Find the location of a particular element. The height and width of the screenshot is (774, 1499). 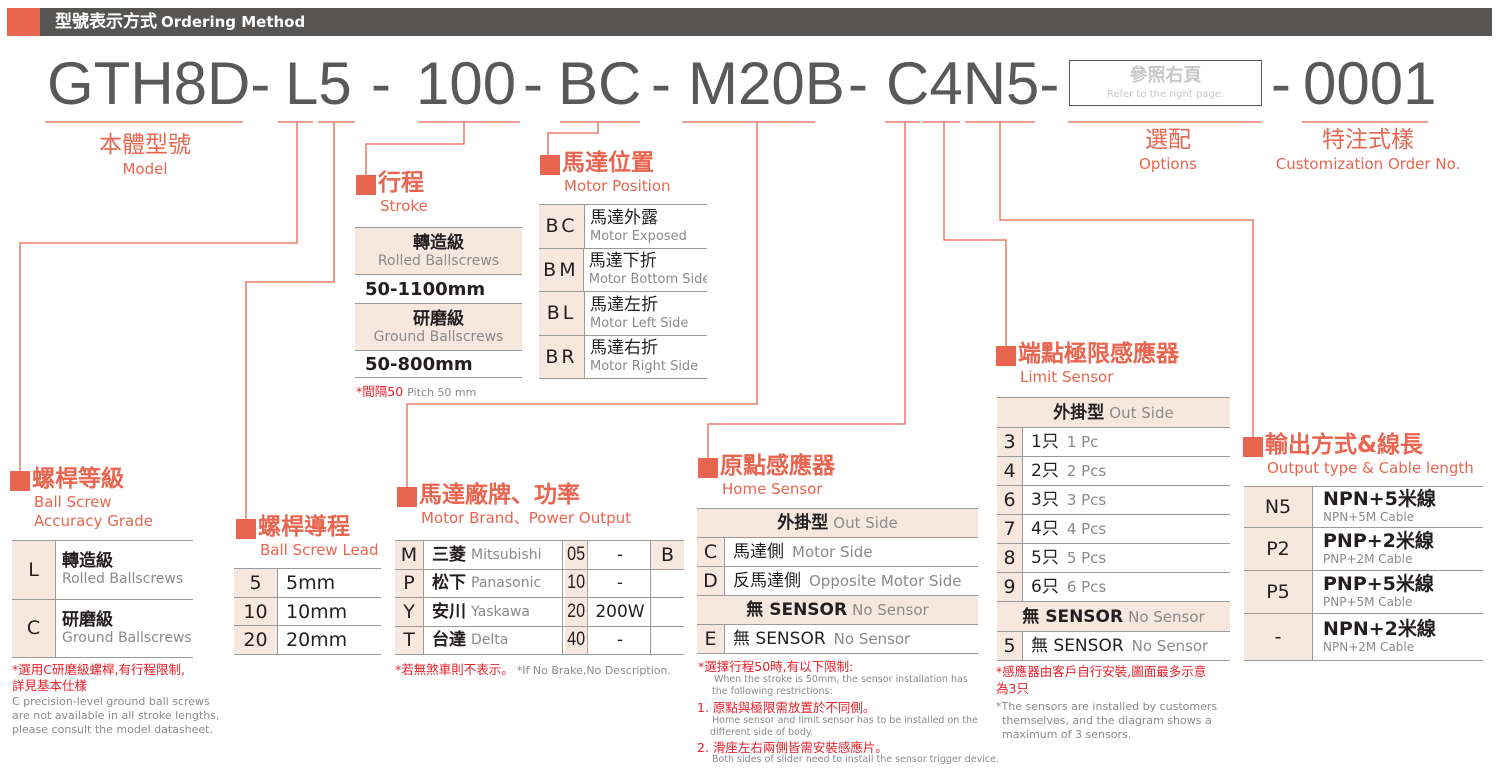

sensor-code: 3 is located at coordinates (1010, 442).